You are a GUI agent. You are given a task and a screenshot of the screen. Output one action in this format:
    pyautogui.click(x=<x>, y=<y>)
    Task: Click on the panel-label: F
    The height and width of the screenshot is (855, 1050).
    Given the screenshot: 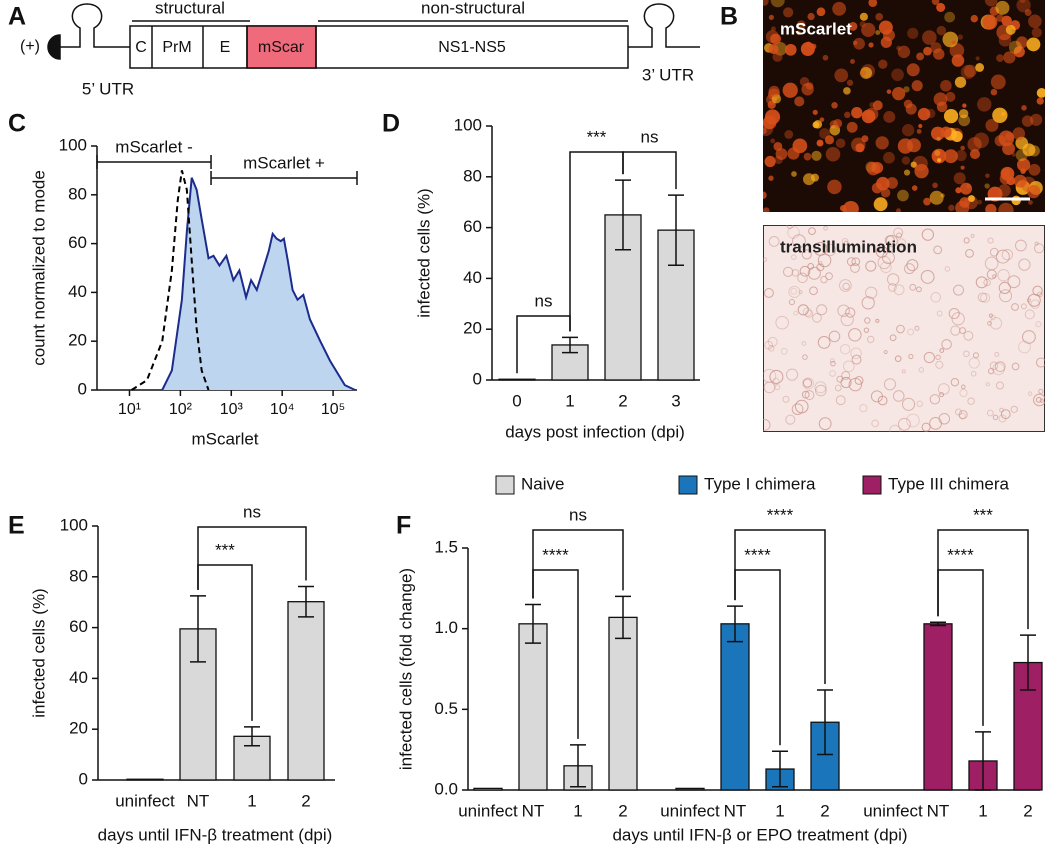 What is the action you would take?
    pyautogui.click(x=403, y=526)
    